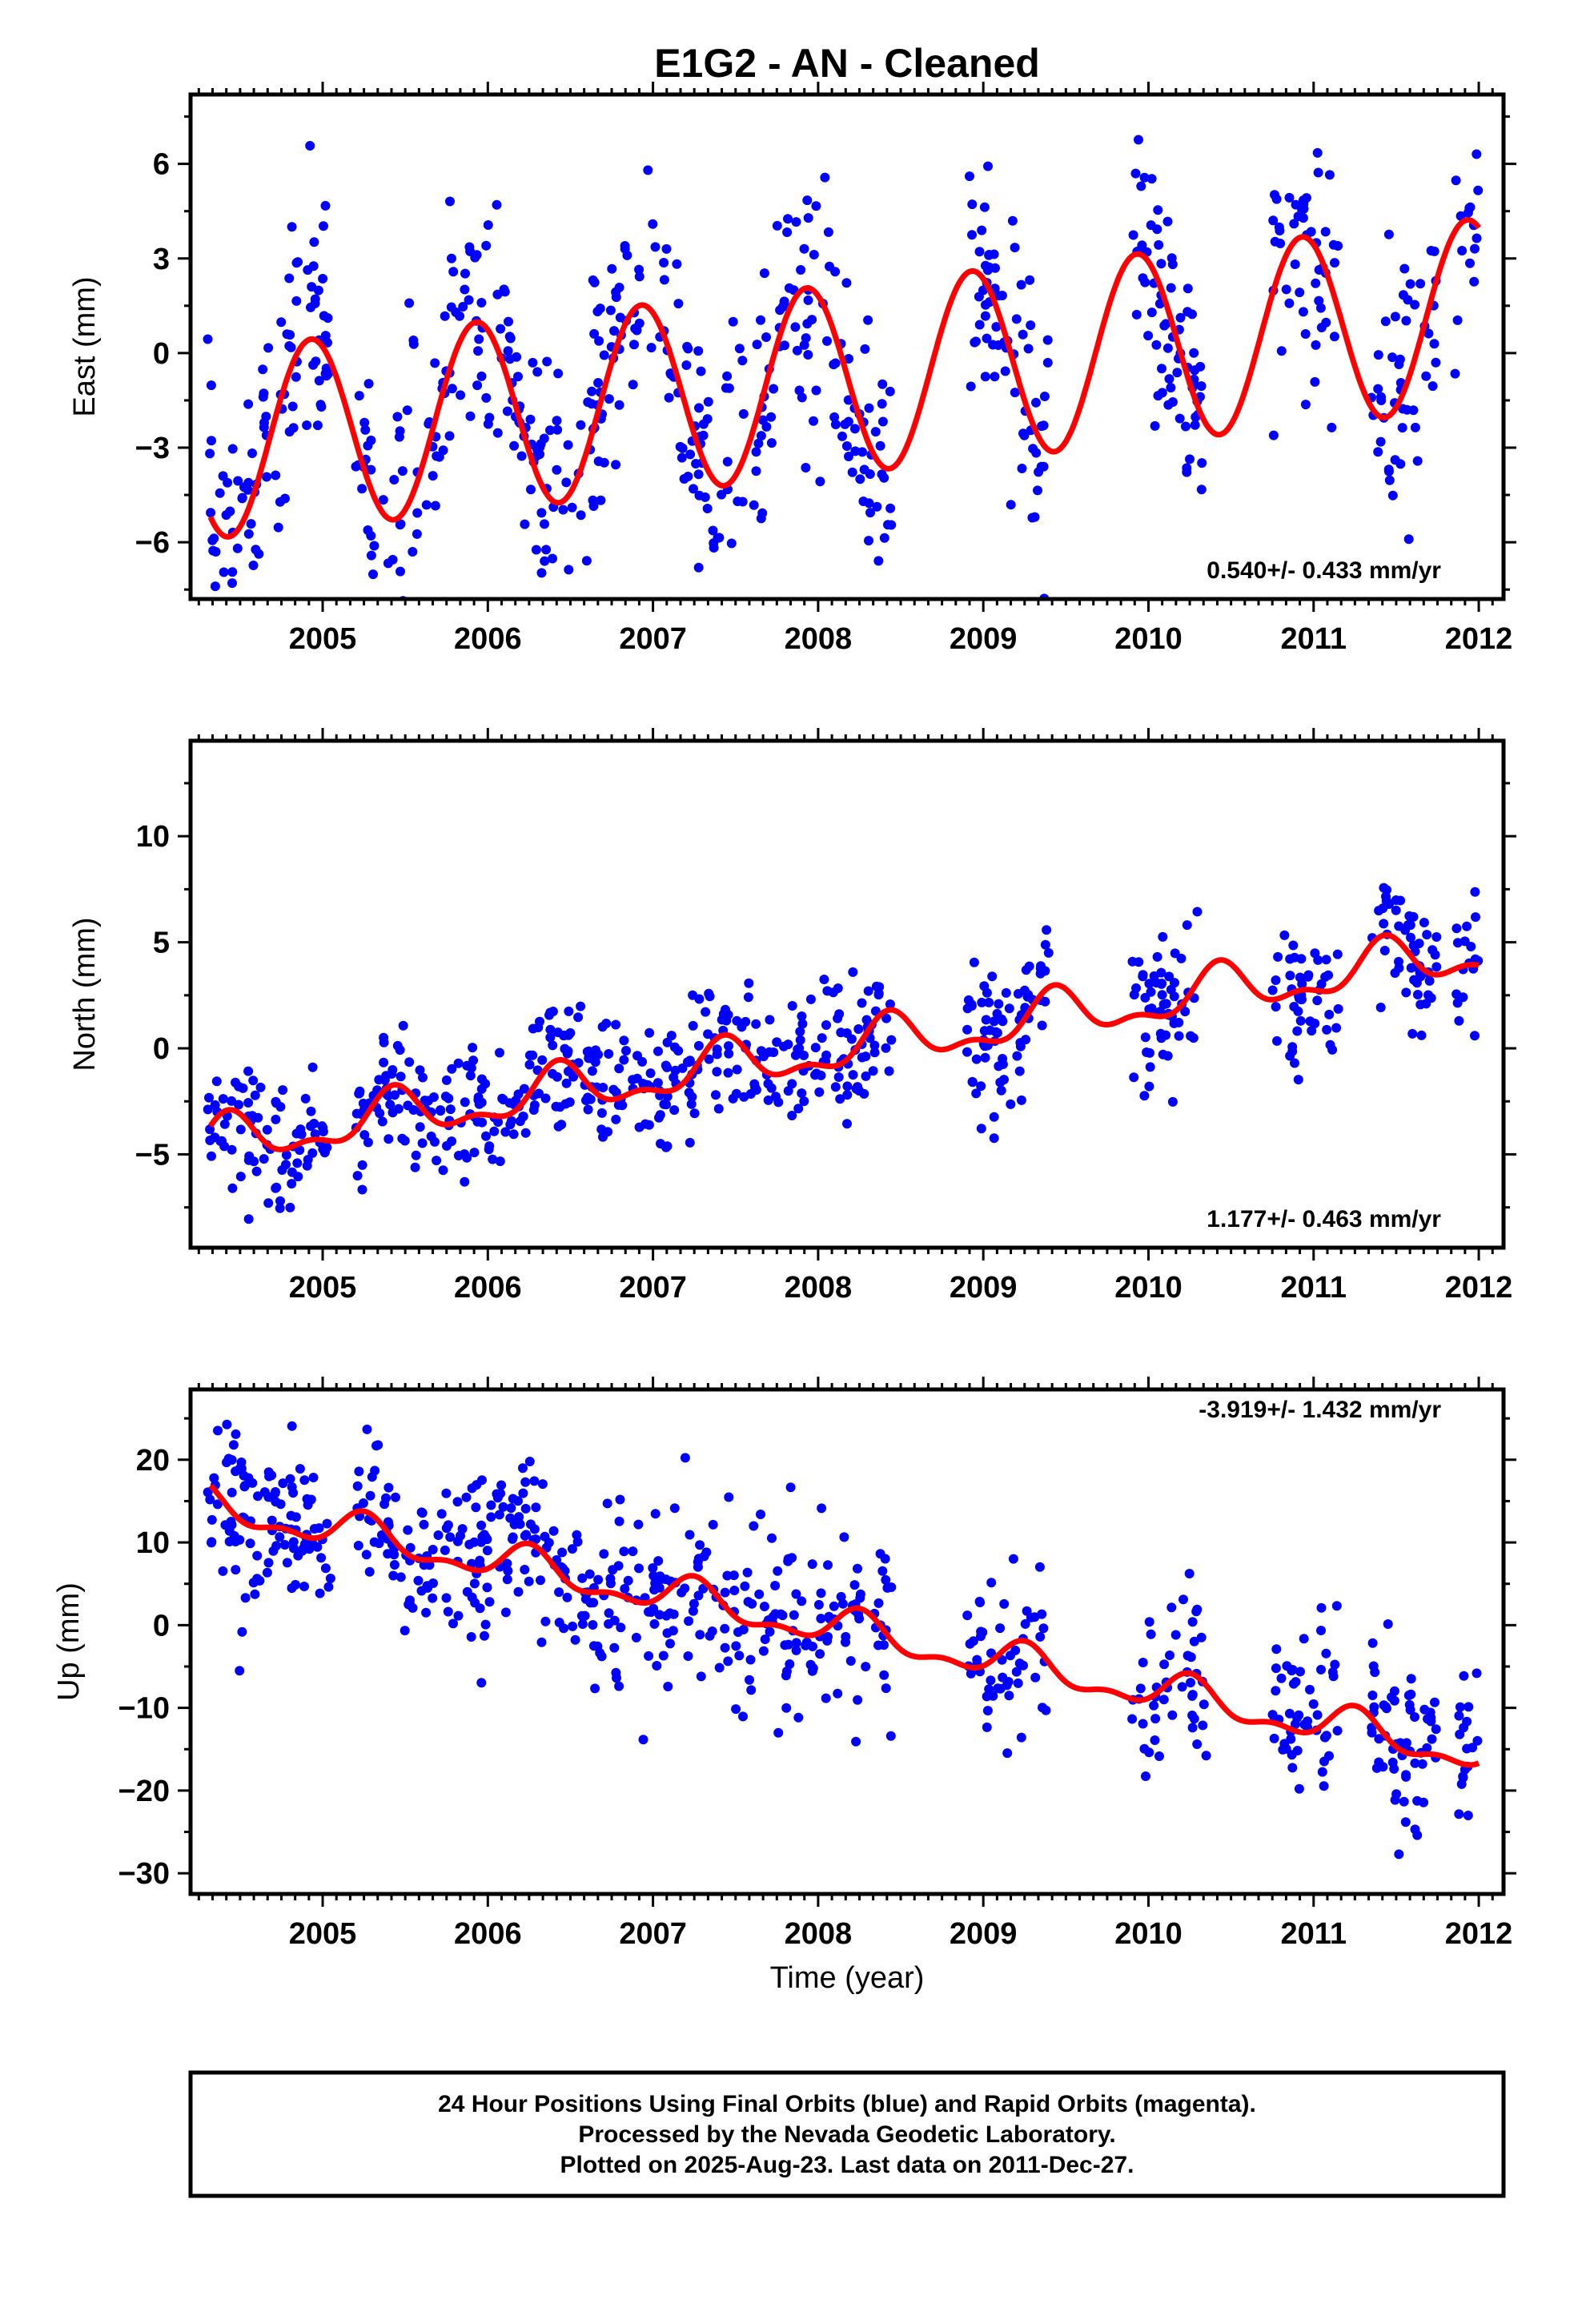  What do you see at coordinates (152, 543) in the screenshot?
I see `east-y-tick-label: −6` at bounding box center [152, 543].